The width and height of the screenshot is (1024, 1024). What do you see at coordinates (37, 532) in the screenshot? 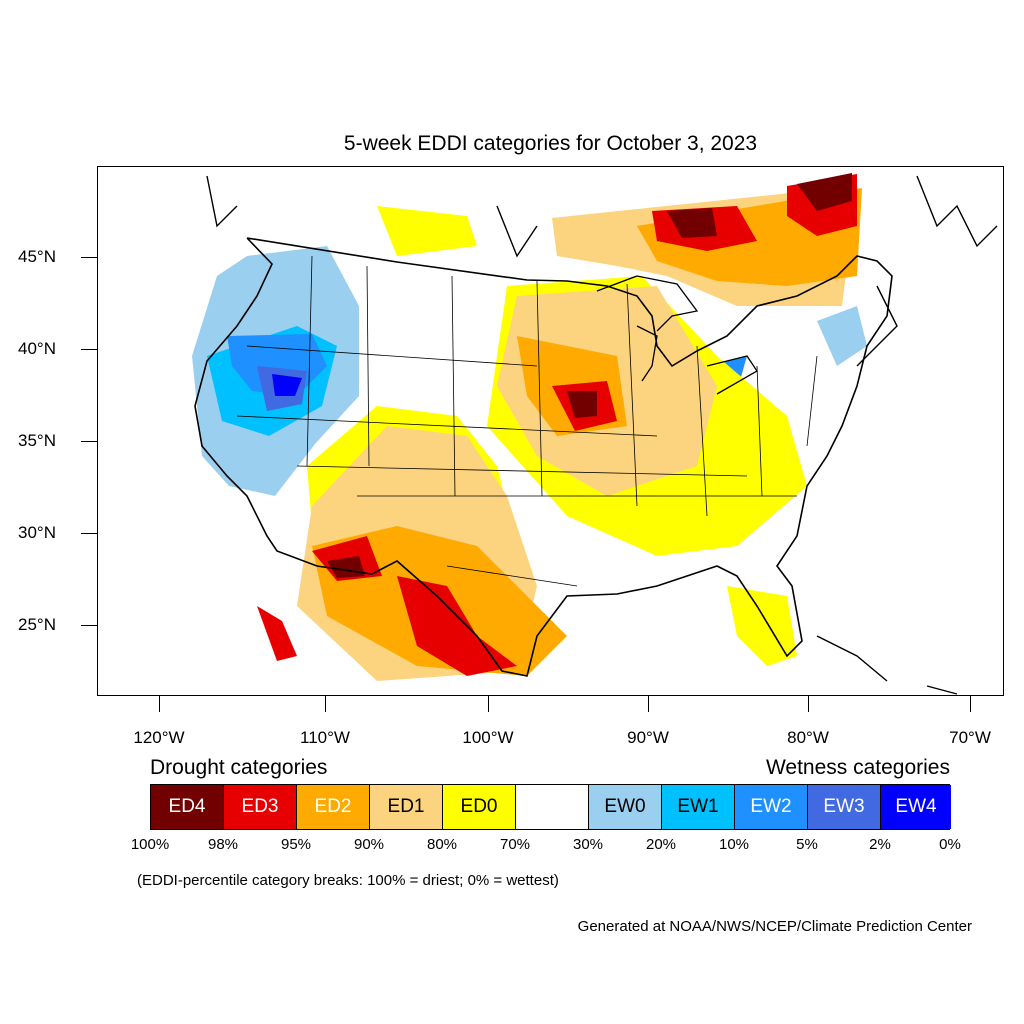
I see `lat-label: 30°N` at bounding box center [37, 532].